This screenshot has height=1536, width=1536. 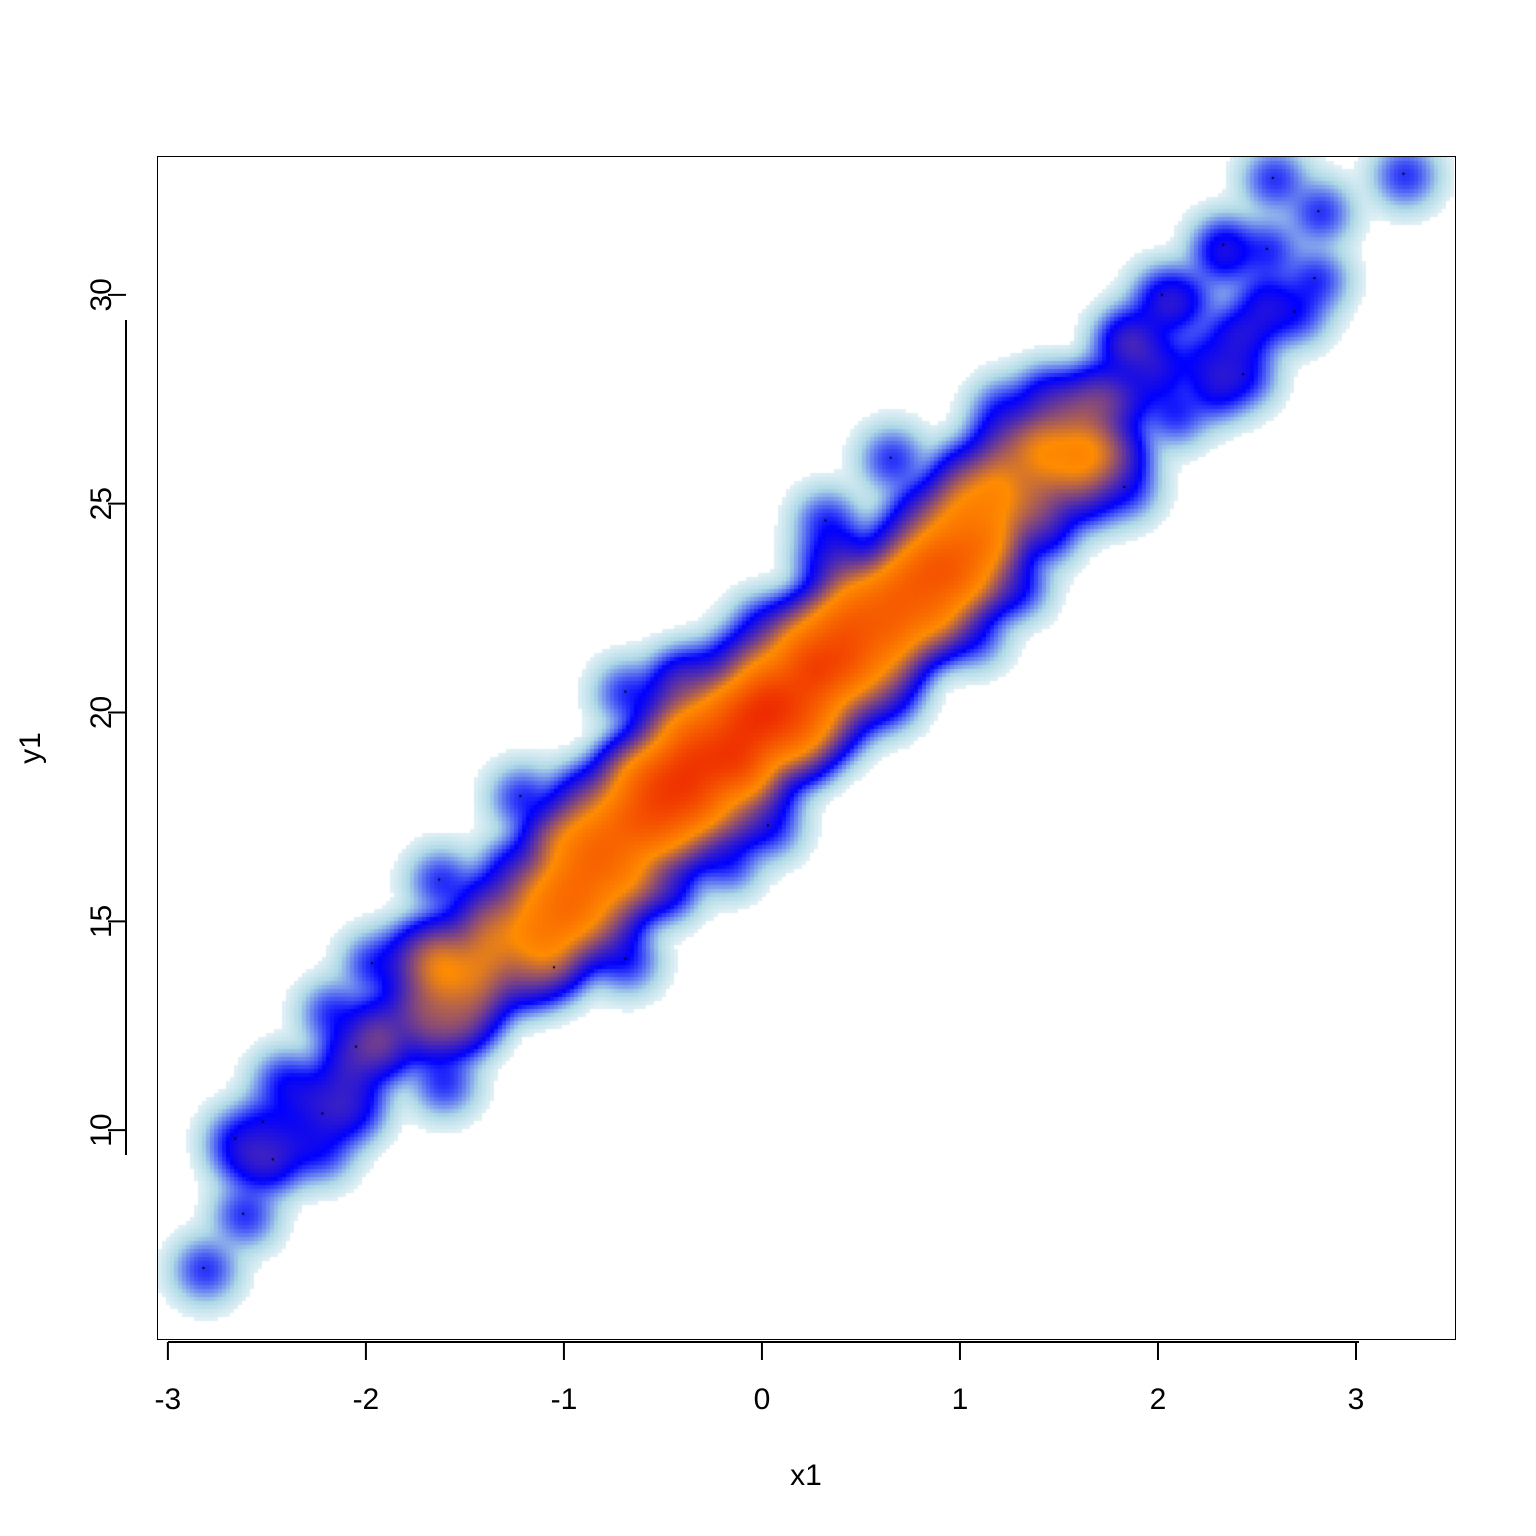 What do you see at coordinates (101, 712) in the screenshot?
I see `y-tick-label: 20` at bounding box center [101, 712].